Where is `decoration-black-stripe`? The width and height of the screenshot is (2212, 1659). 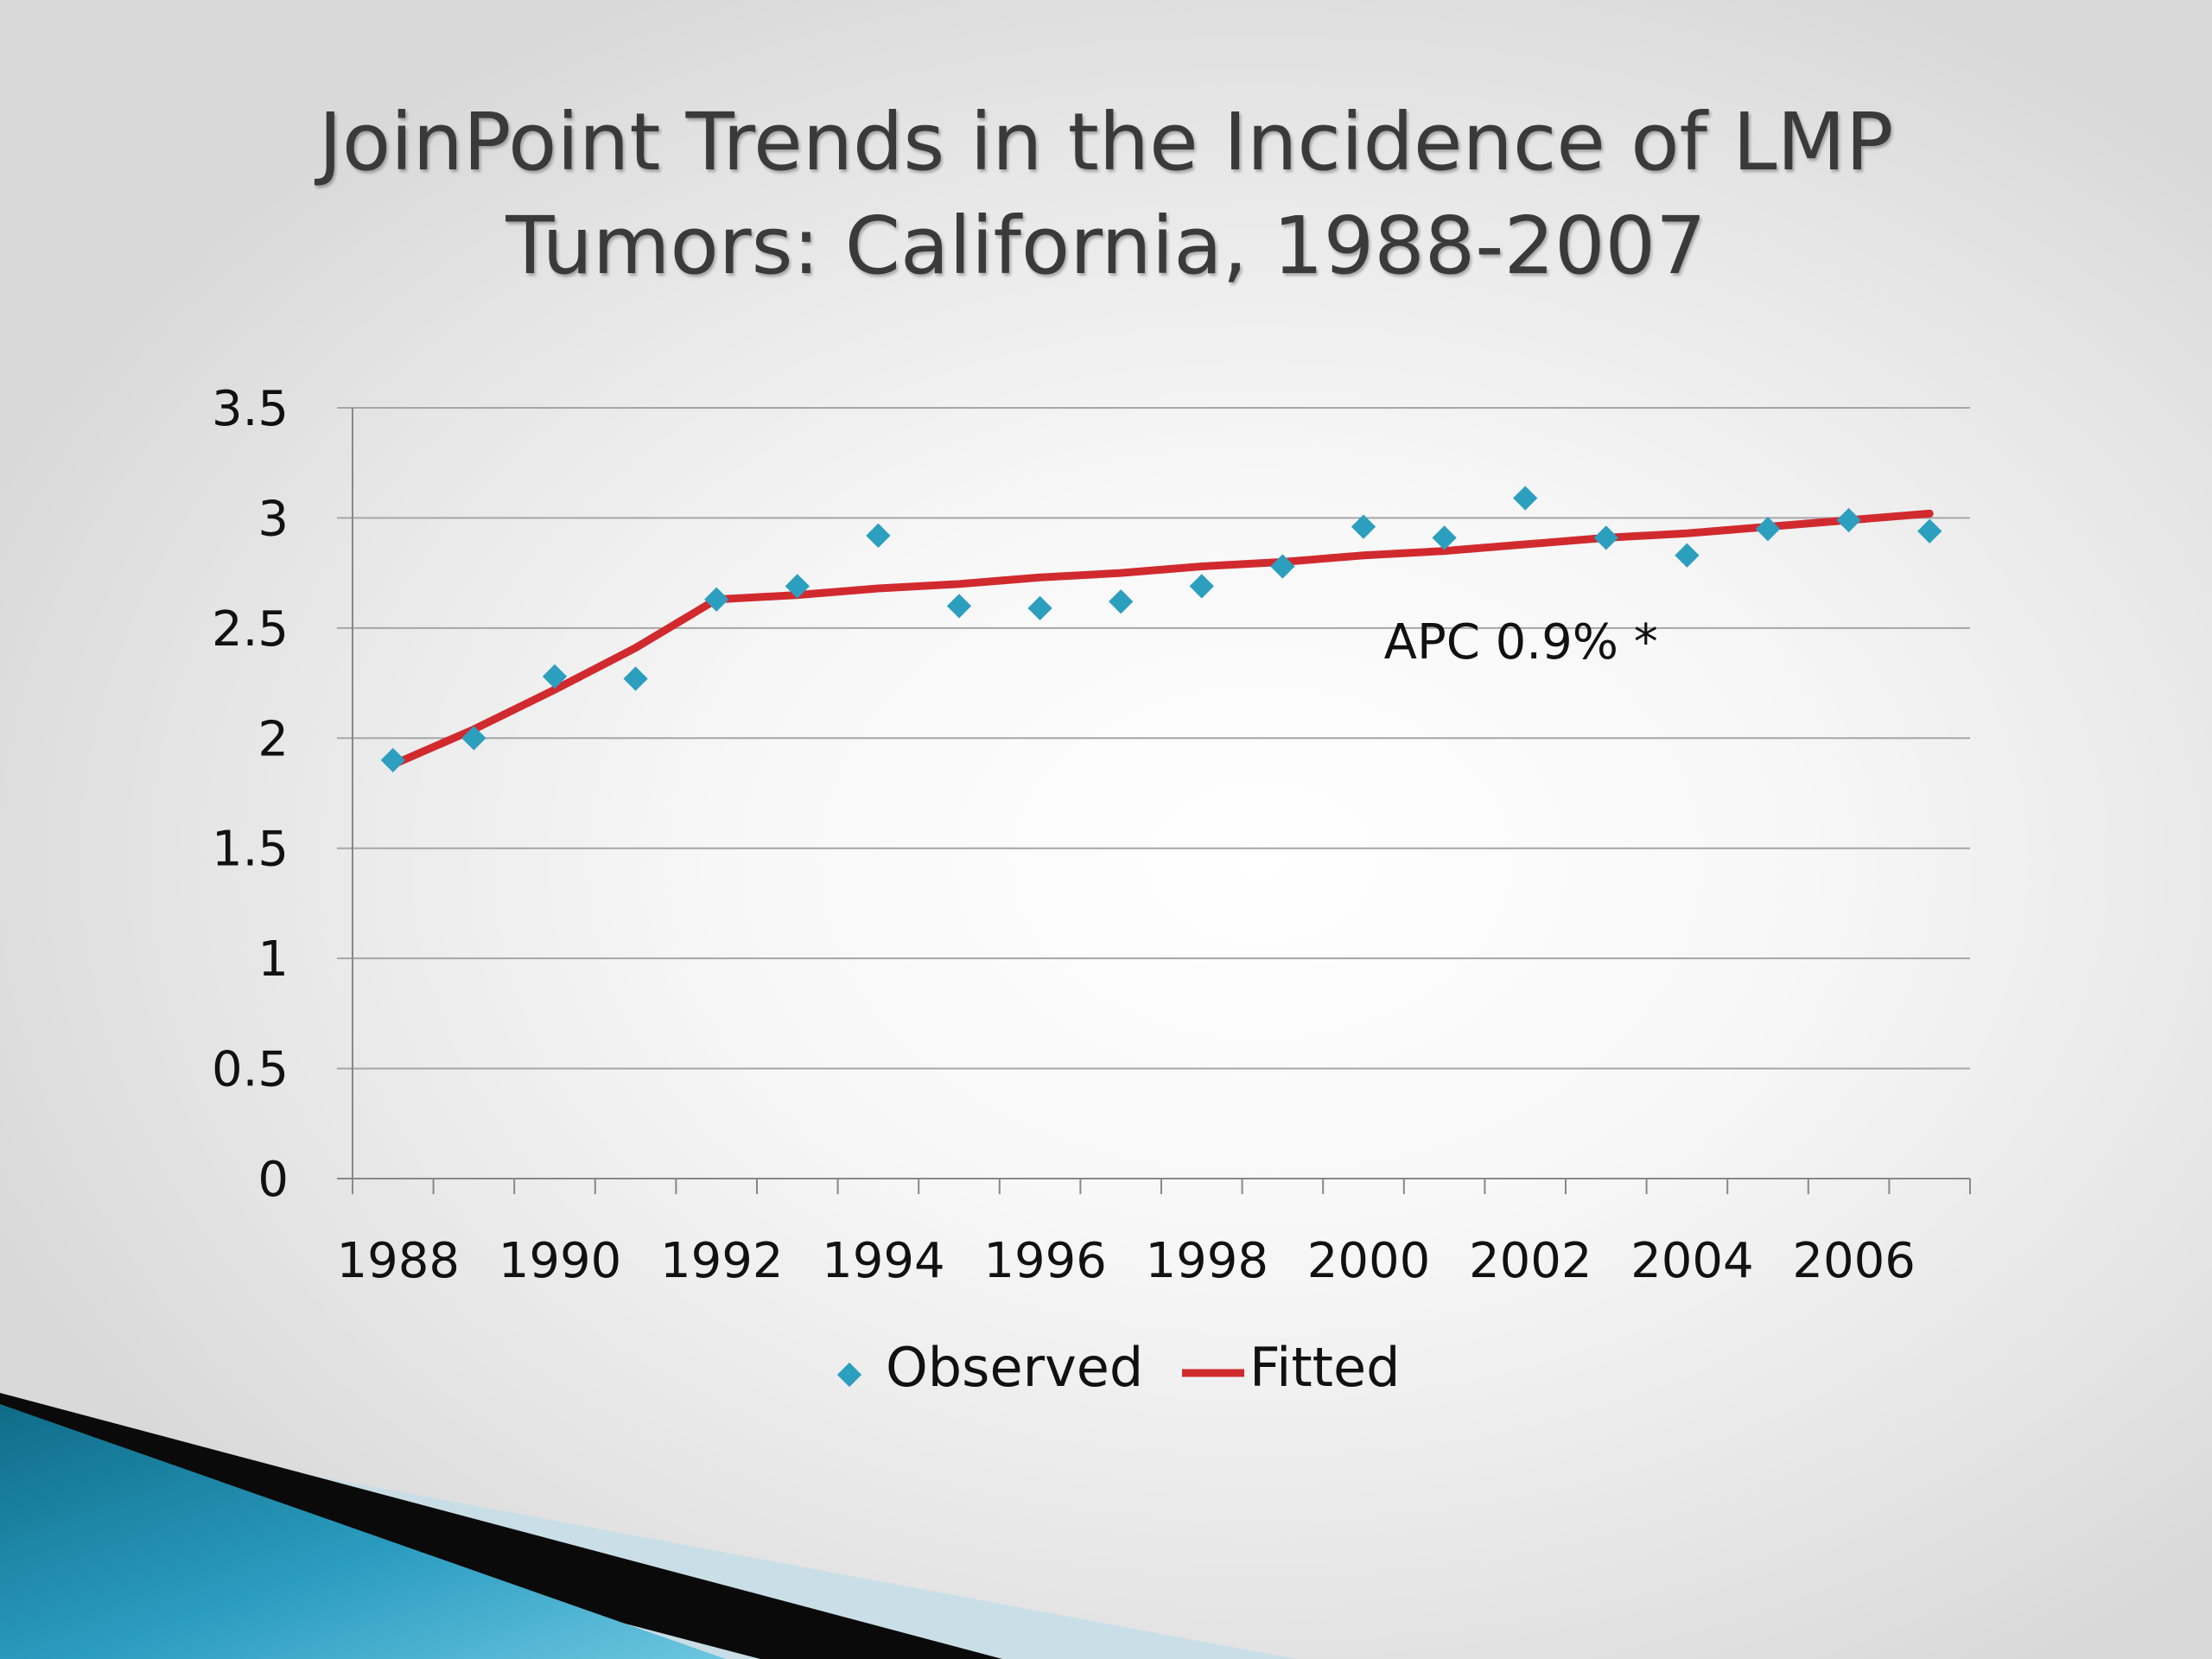
decoration-black-stripe is located at coordinates (501, 1526).